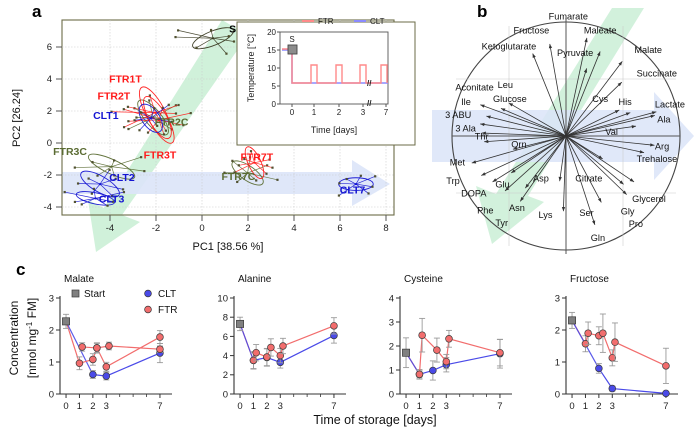 This screenshot has height=427, width=700. What do you see at coordinates (562, 158) in the screenshot?
I see `loading-vector-Asp` at bounding box center [562, 158].